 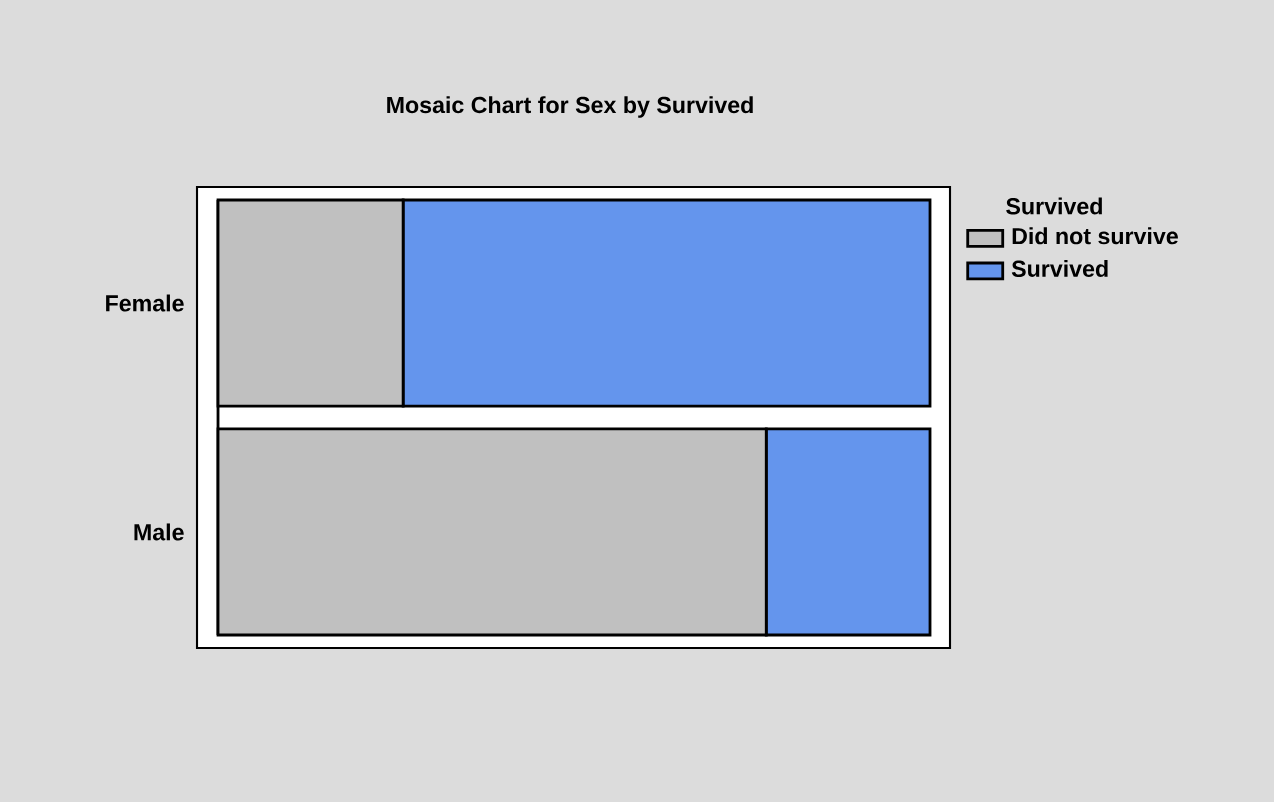 I want to click on legend-label: Did not survive, so click(x=1095, y=236).